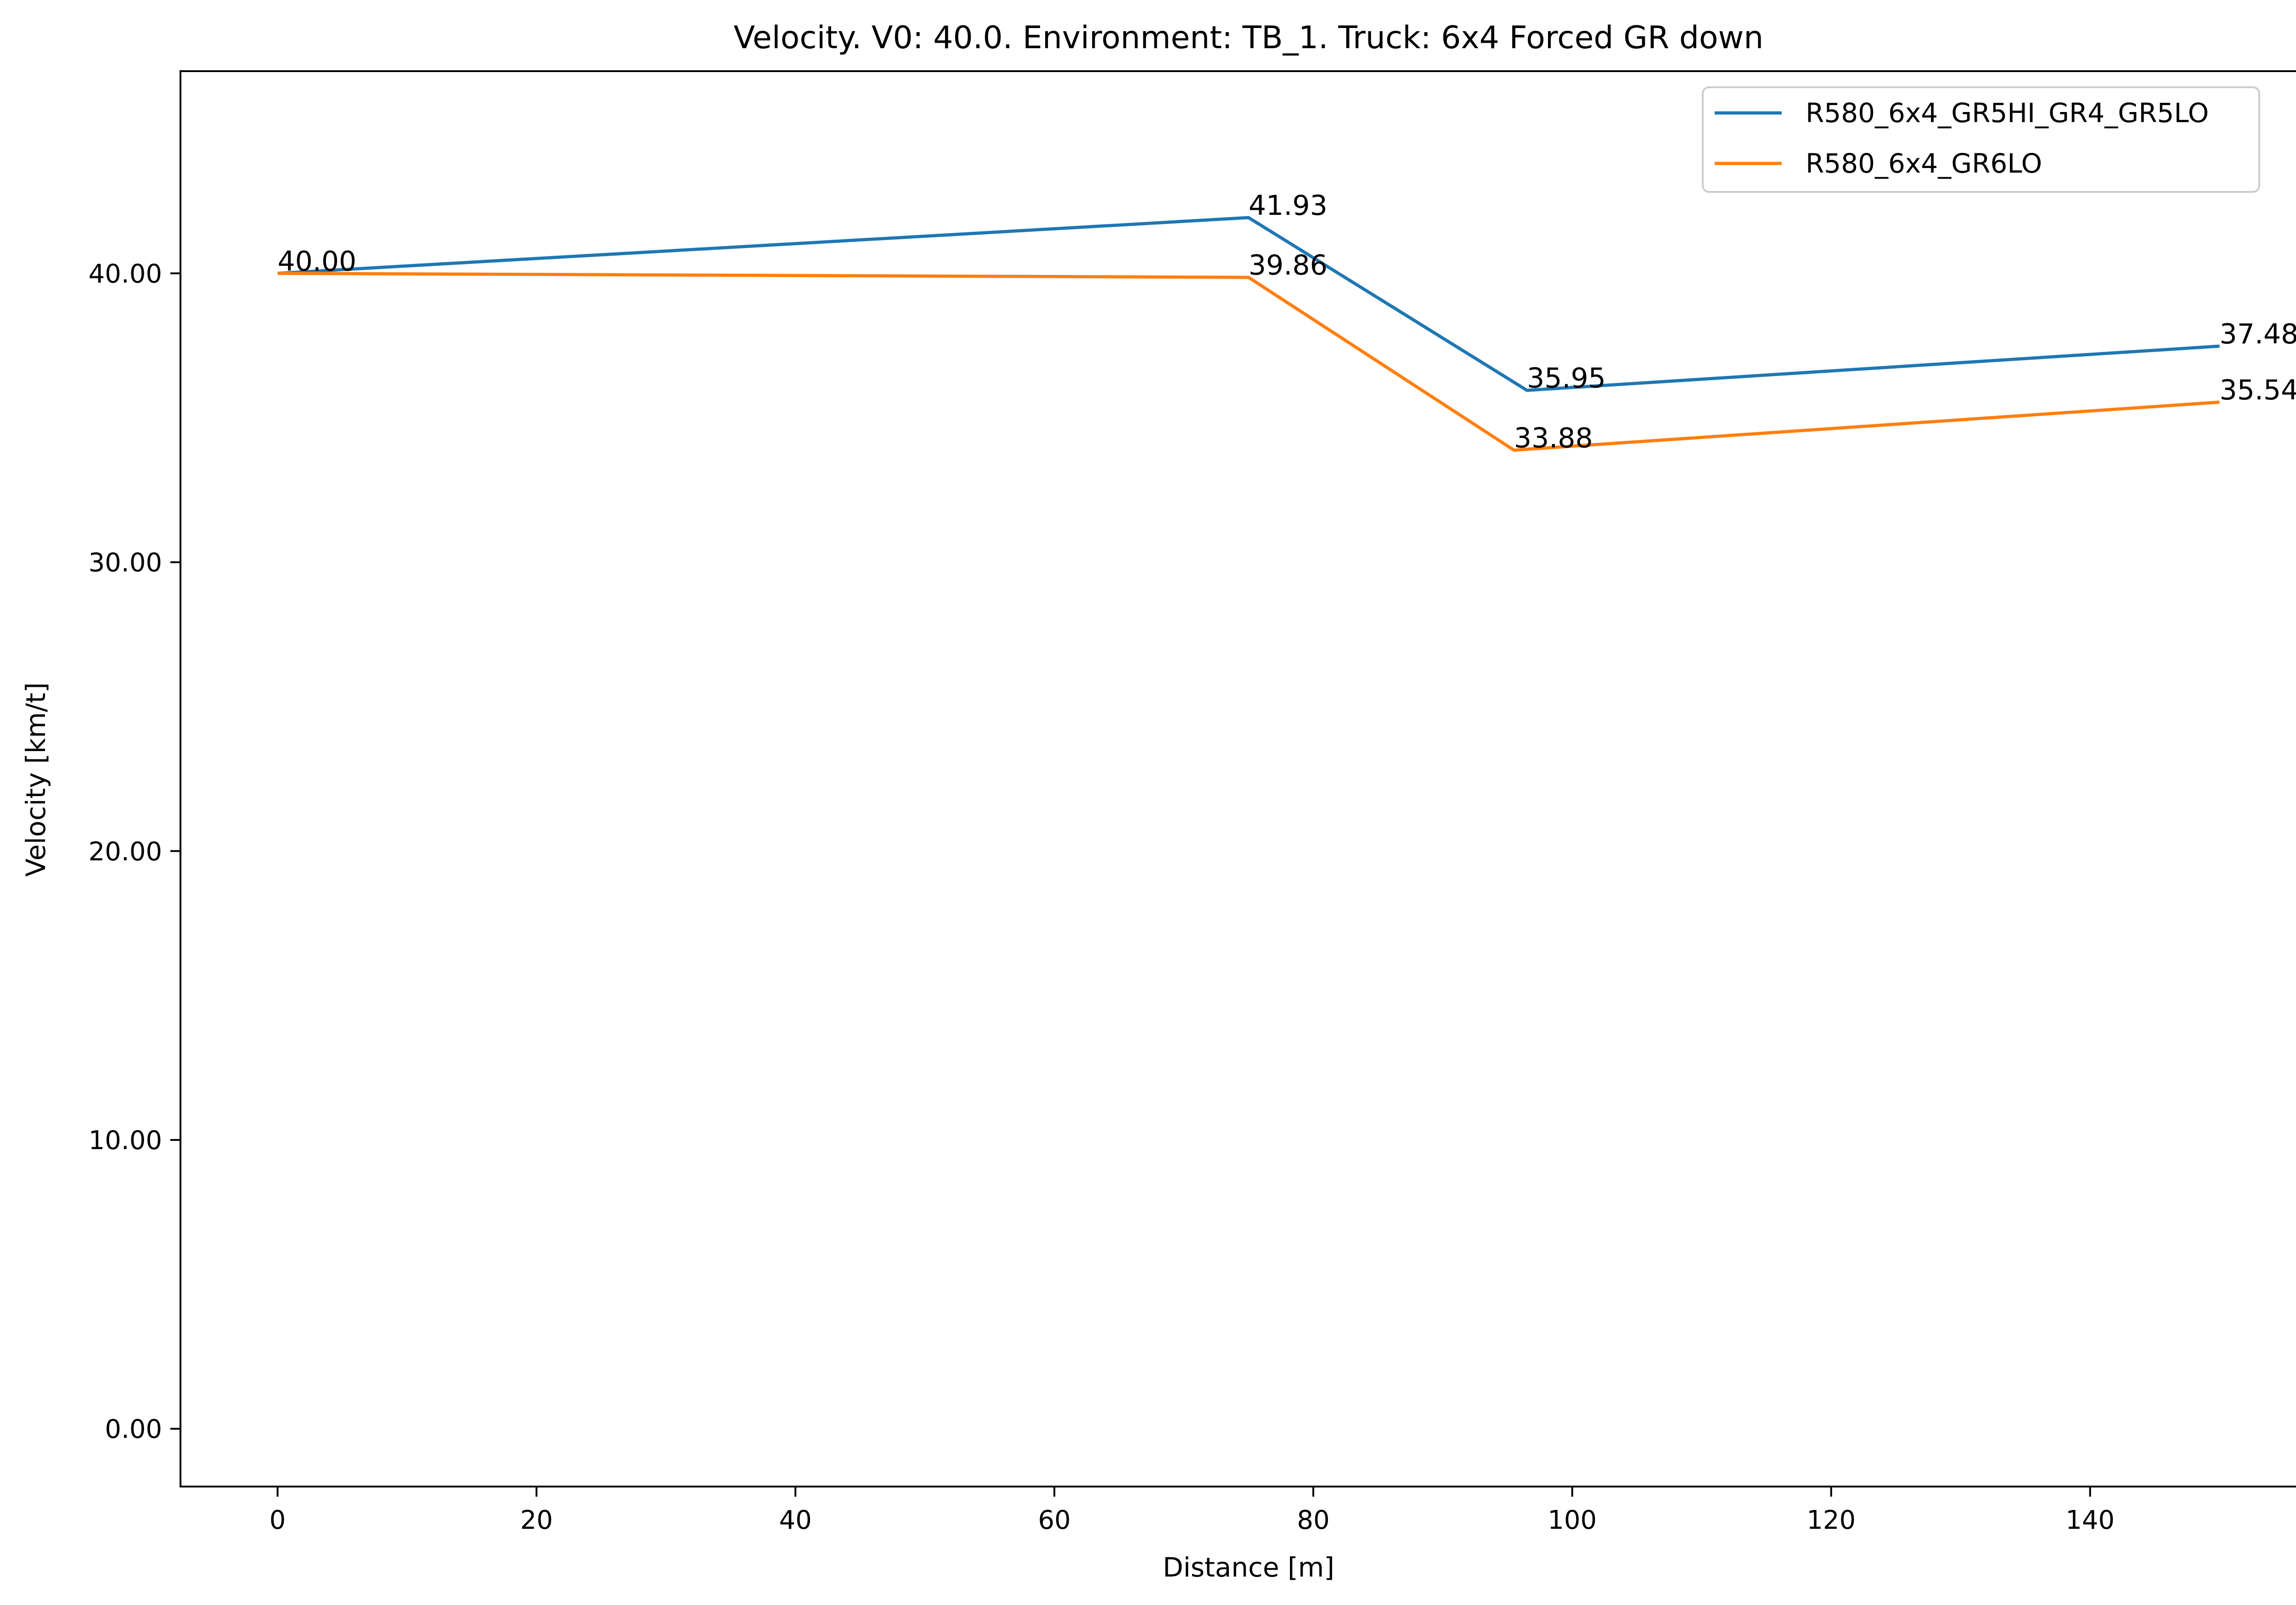 The image size is (2296, 1605). What do you see at coordinates (1054, 1520) in the screenshot?
I see `x-tick-label: 60` at bounding box center [1054, 1520].